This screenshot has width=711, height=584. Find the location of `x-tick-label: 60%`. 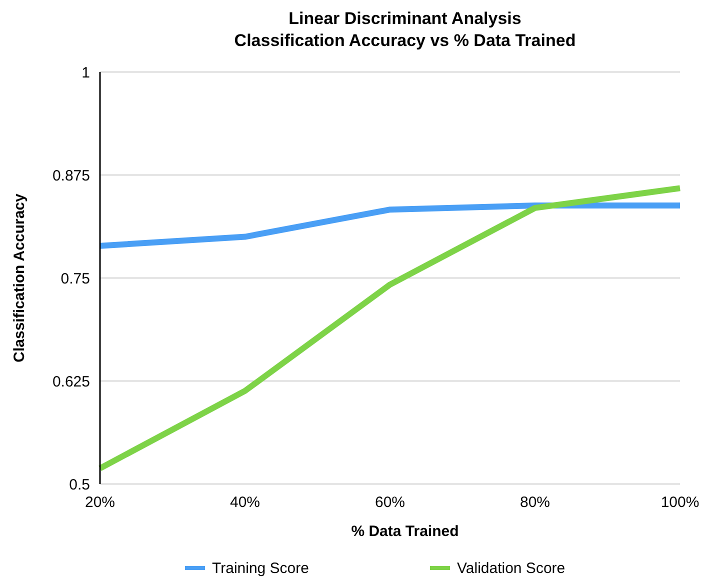

x-tick-label: 60% is located at coordinates (390, 502).